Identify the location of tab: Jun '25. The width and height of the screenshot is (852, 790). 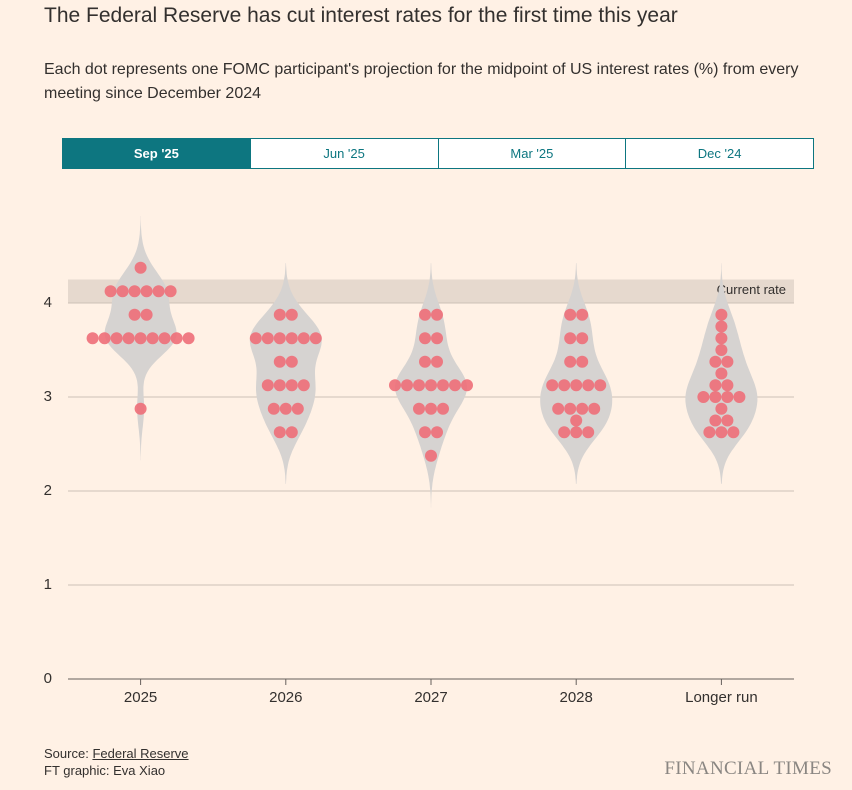
(343, 153).